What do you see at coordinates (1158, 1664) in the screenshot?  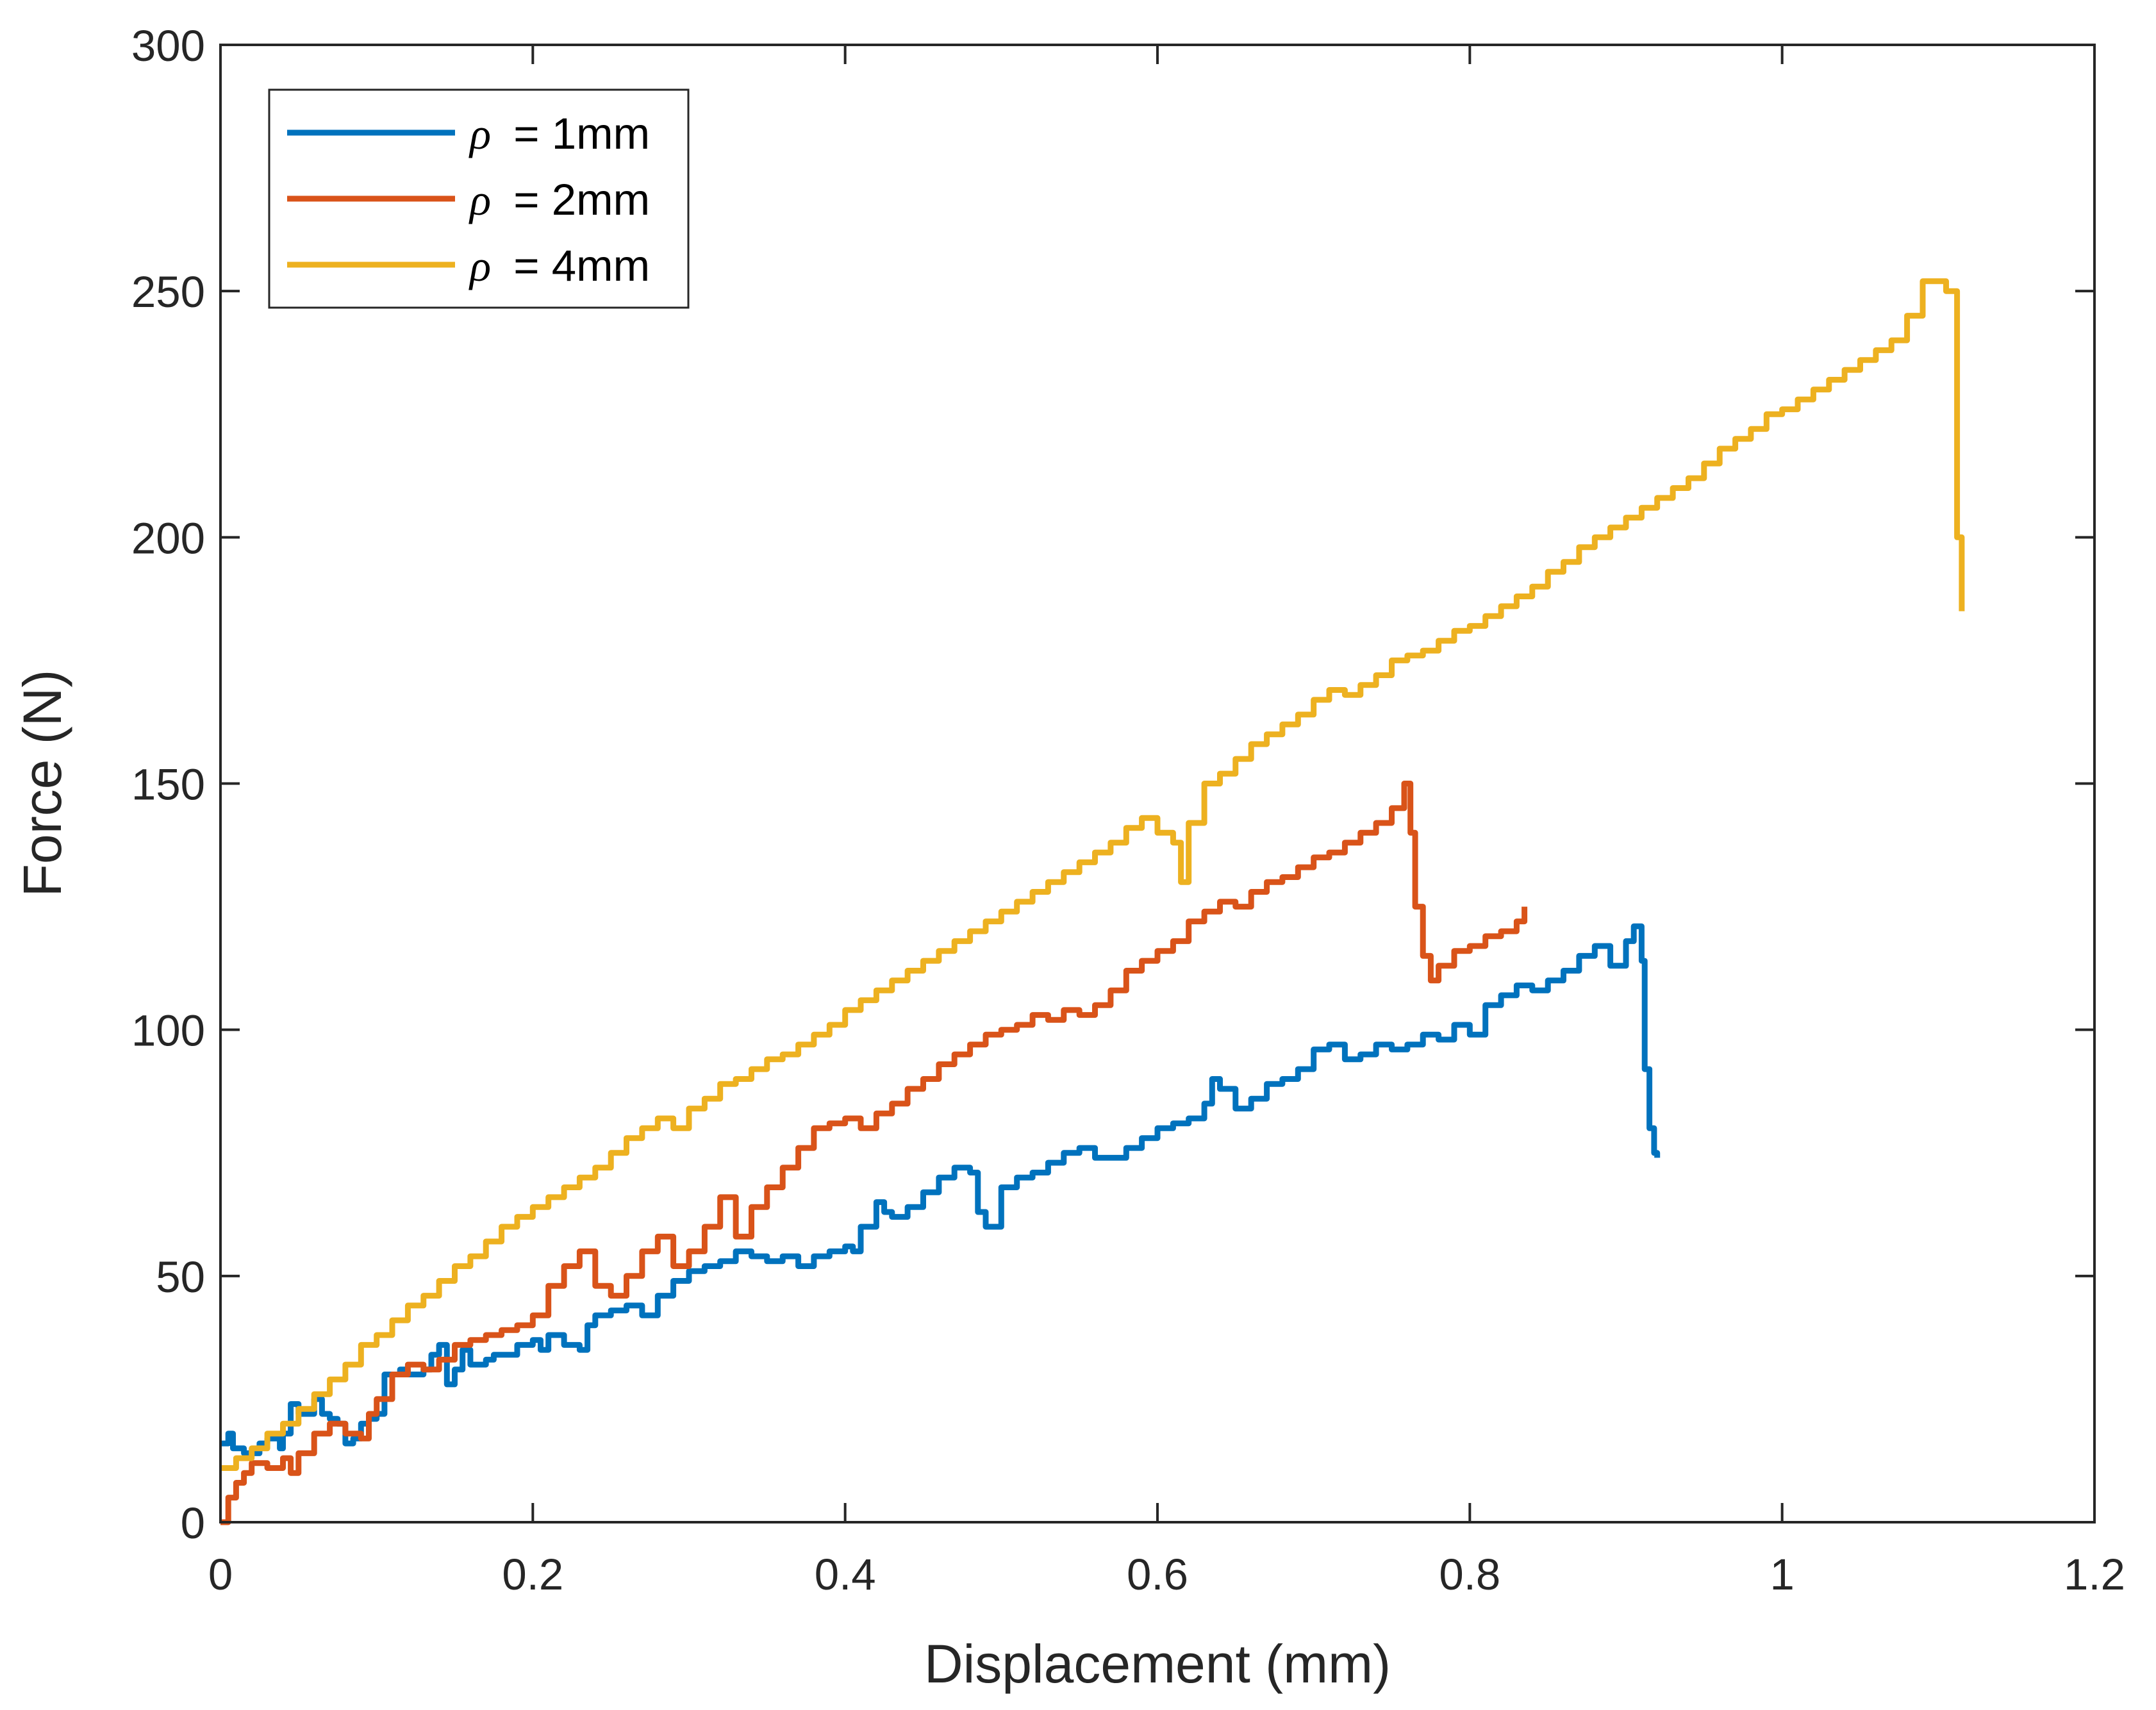 I see `x-axis-title: Displacement (mm)` at bounding box center [1158, 1664].